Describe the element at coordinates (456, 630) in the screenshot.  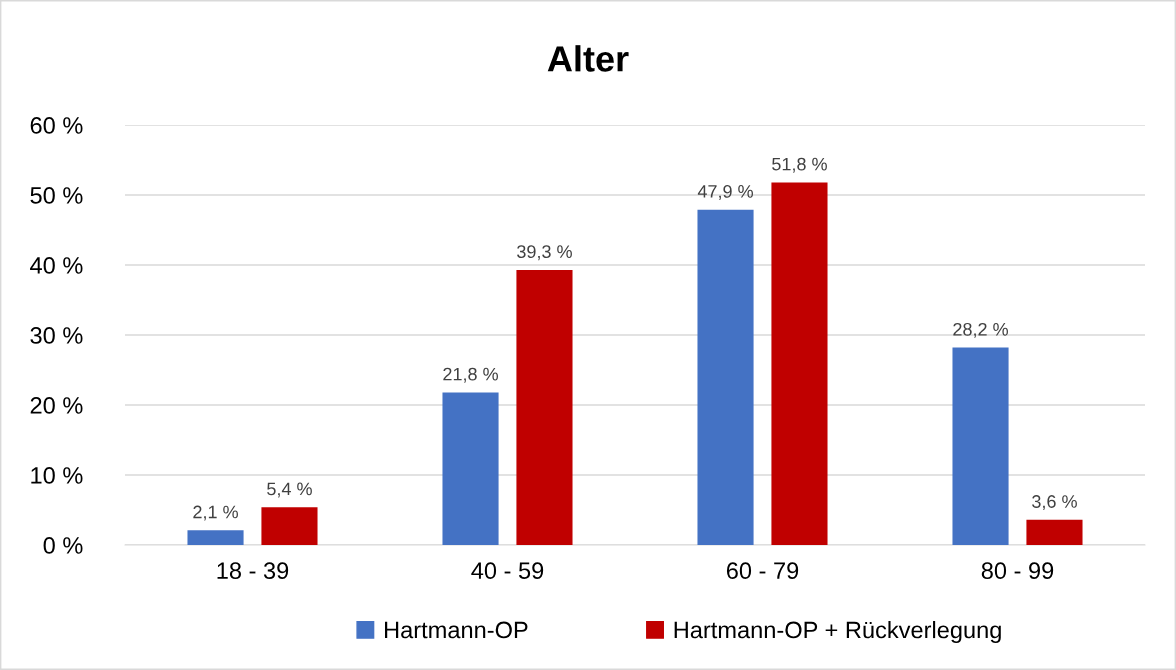
I see `legend-label: Hartmann-OP` at that location.